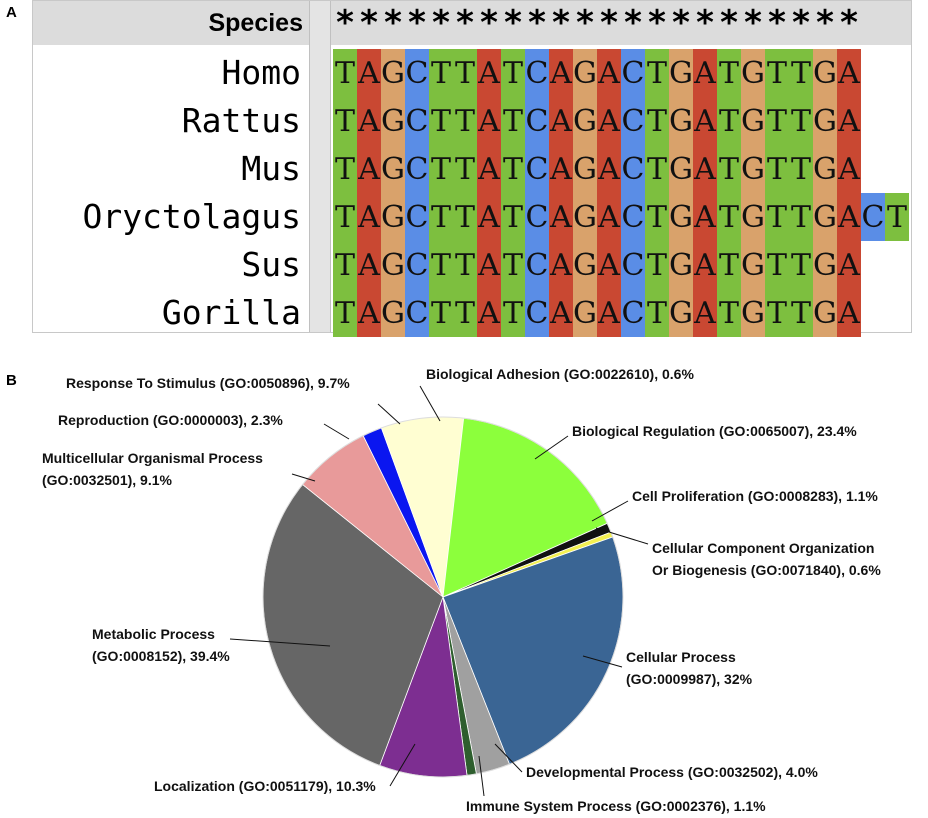  What do you see at coordinates (265, 786) in the screenshot?
I see `slice-label: Localization (GO:0051179), 10.3%` at bounding box center [265, 786].